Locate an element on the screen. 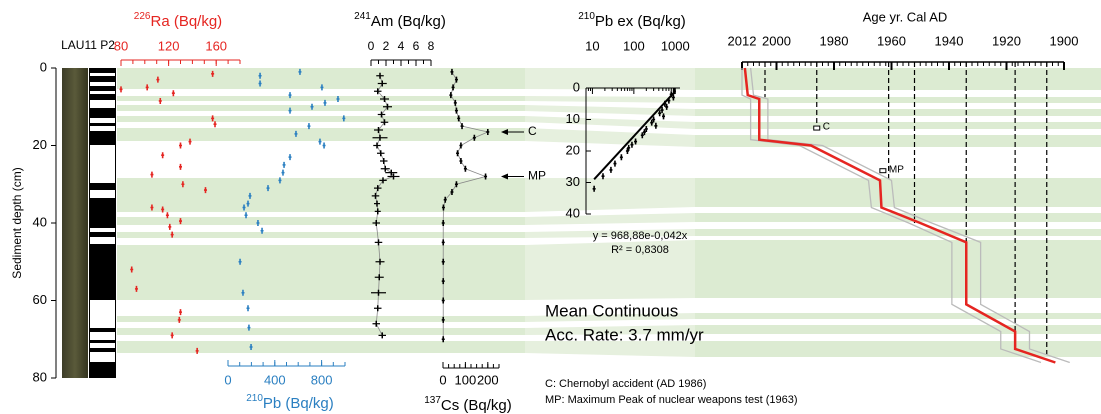  rate-note: Mean Continuous is located at coordinates (611, 310).